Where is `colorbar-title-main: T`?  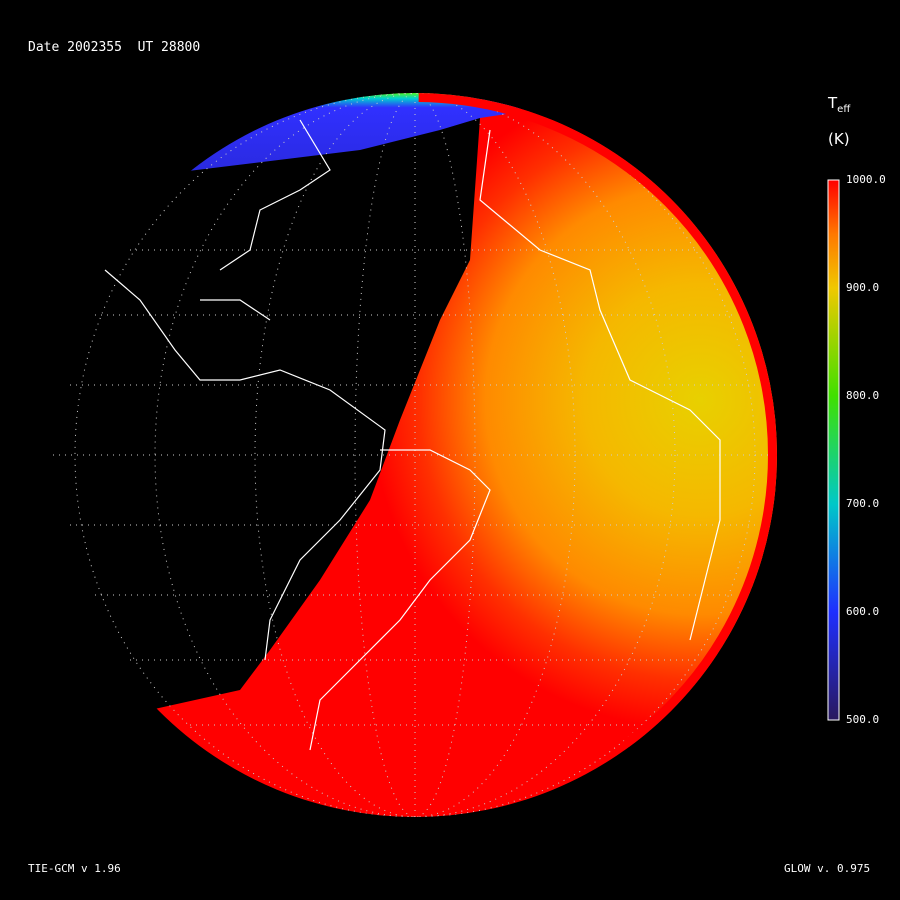 colorbar-title-main: T is located at coordinates (833, 103).